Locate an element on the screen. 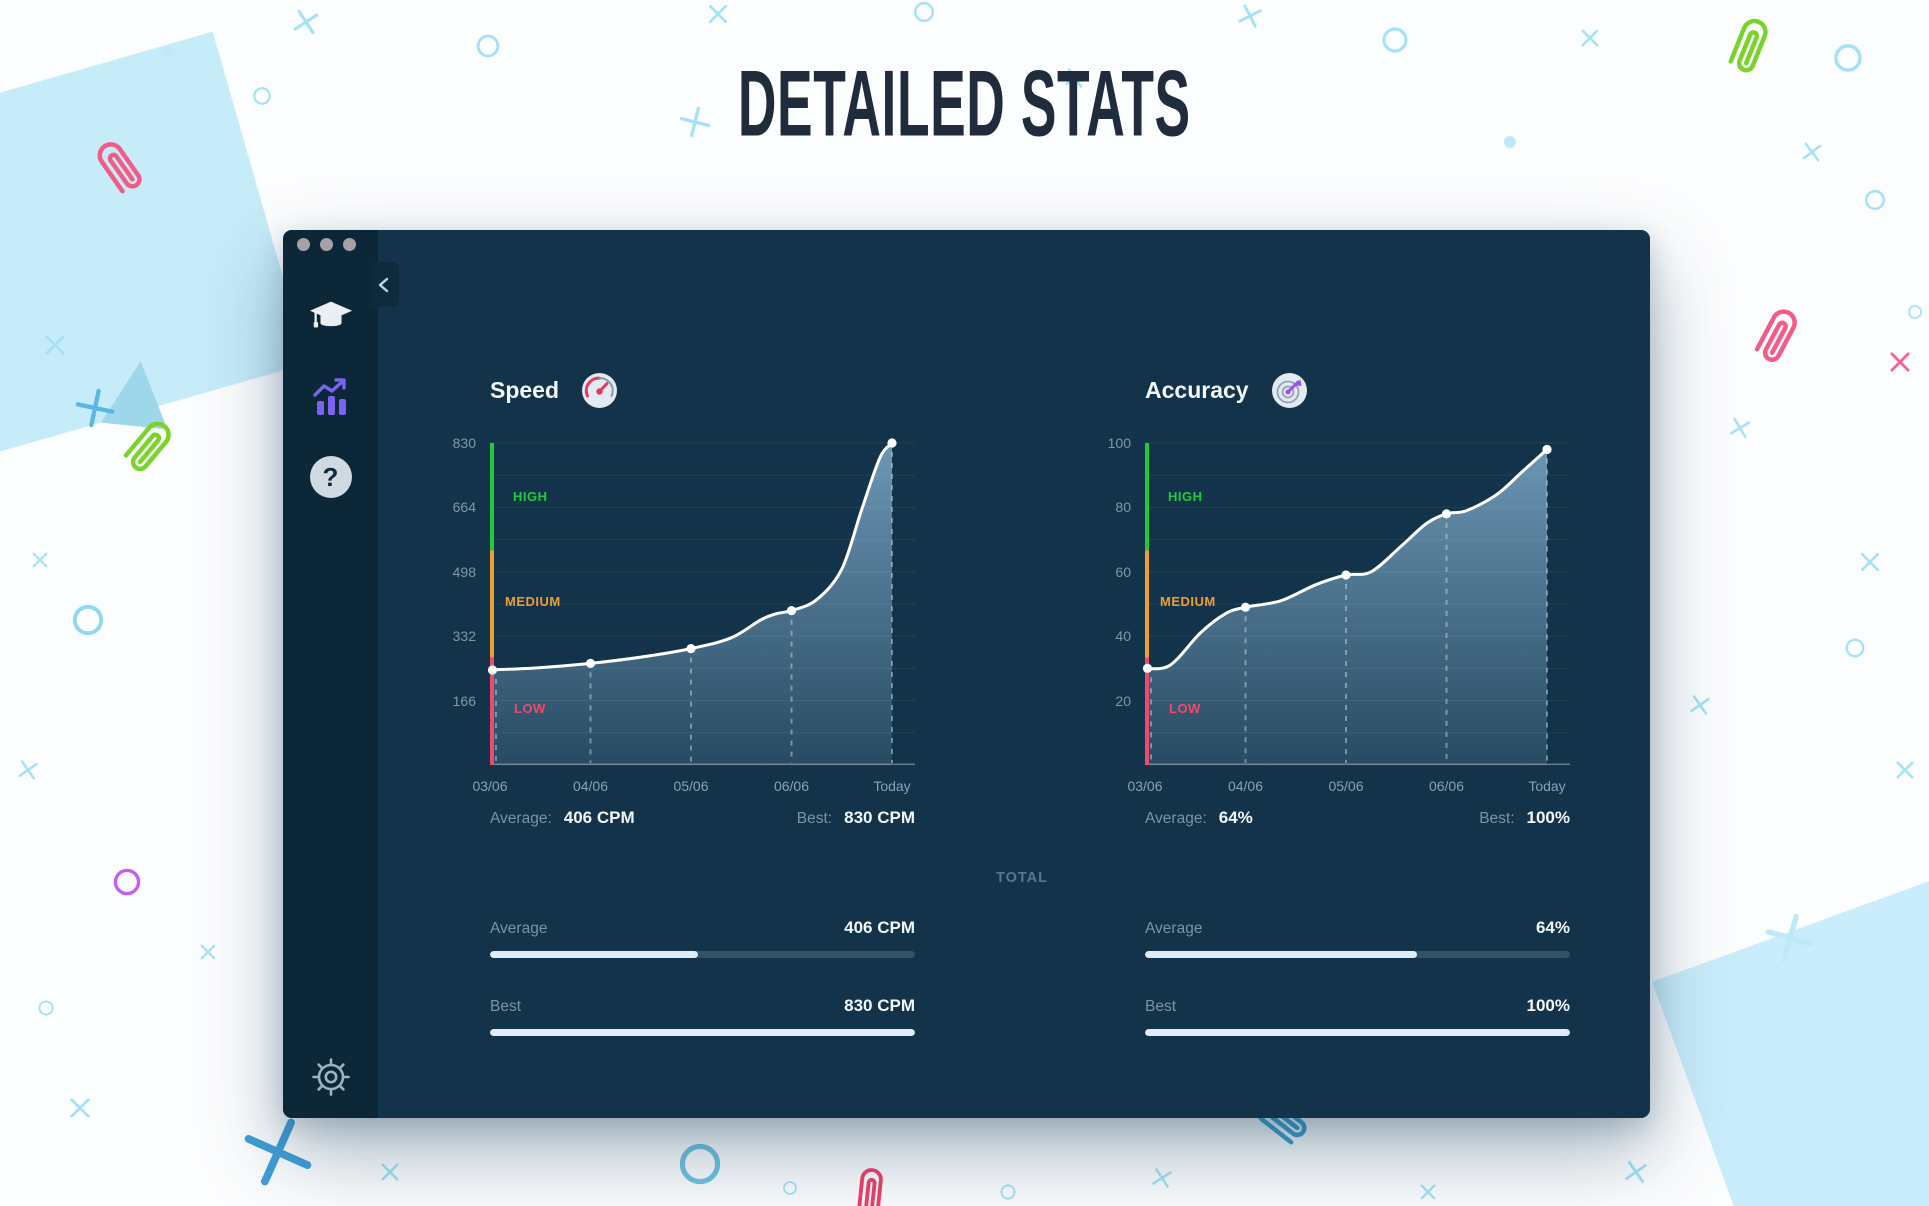 Image resolution: width=1929 pixels, height=1206 pixels. graduation-cap-icon is located at coordinates (330, 314).